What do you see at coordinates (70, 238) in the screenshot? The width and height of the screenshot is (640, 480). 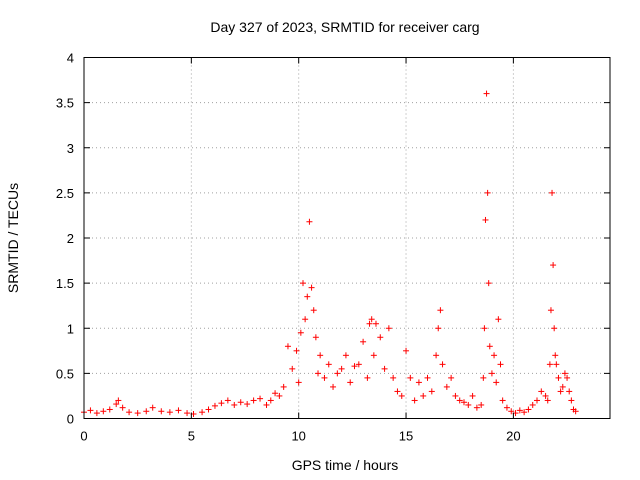 I see `y-tick-label: 2` at bounding box center [70, 238].